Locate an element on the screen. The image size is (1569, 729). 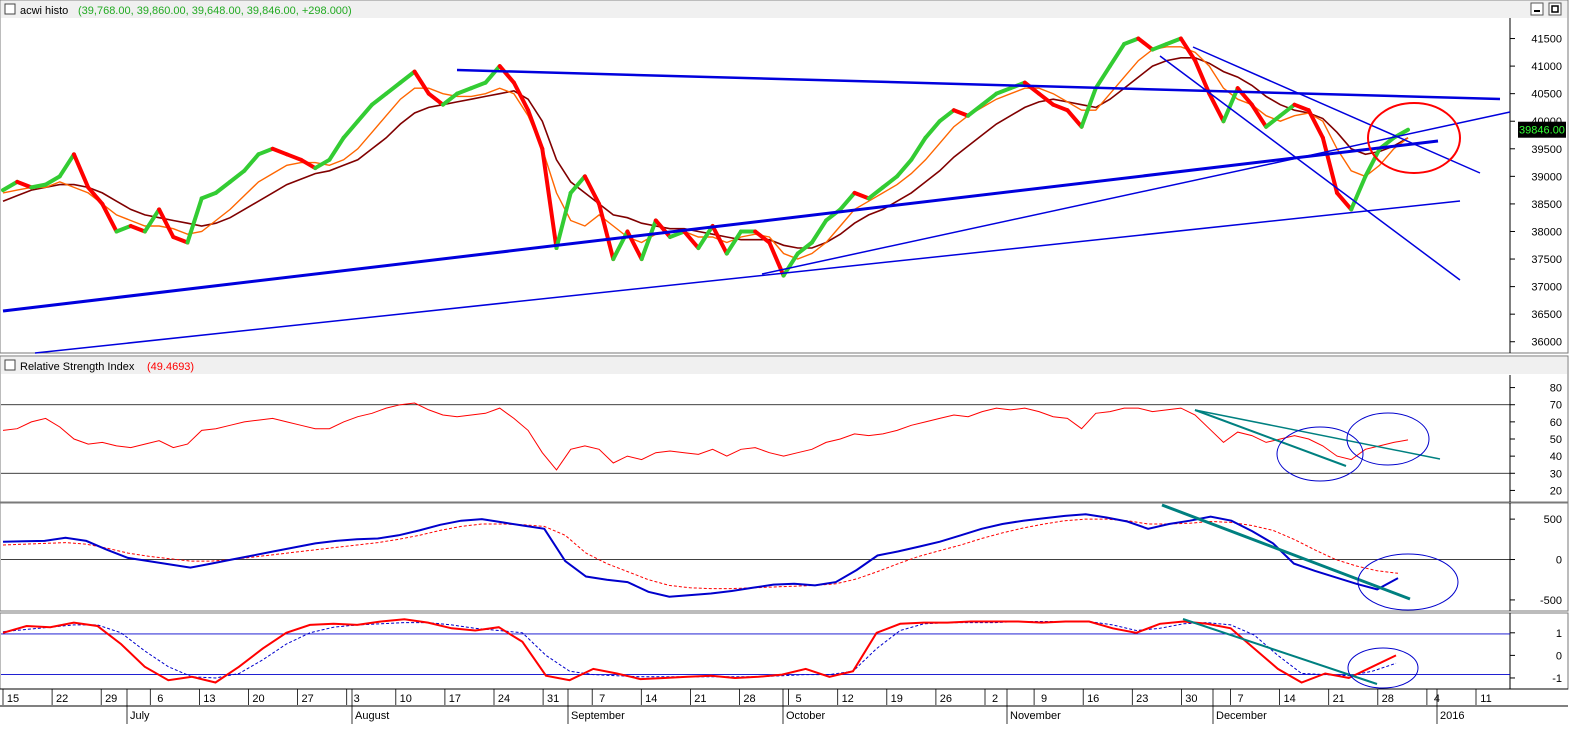
day-tick-label: 20 is located at coordinates (258, 699).